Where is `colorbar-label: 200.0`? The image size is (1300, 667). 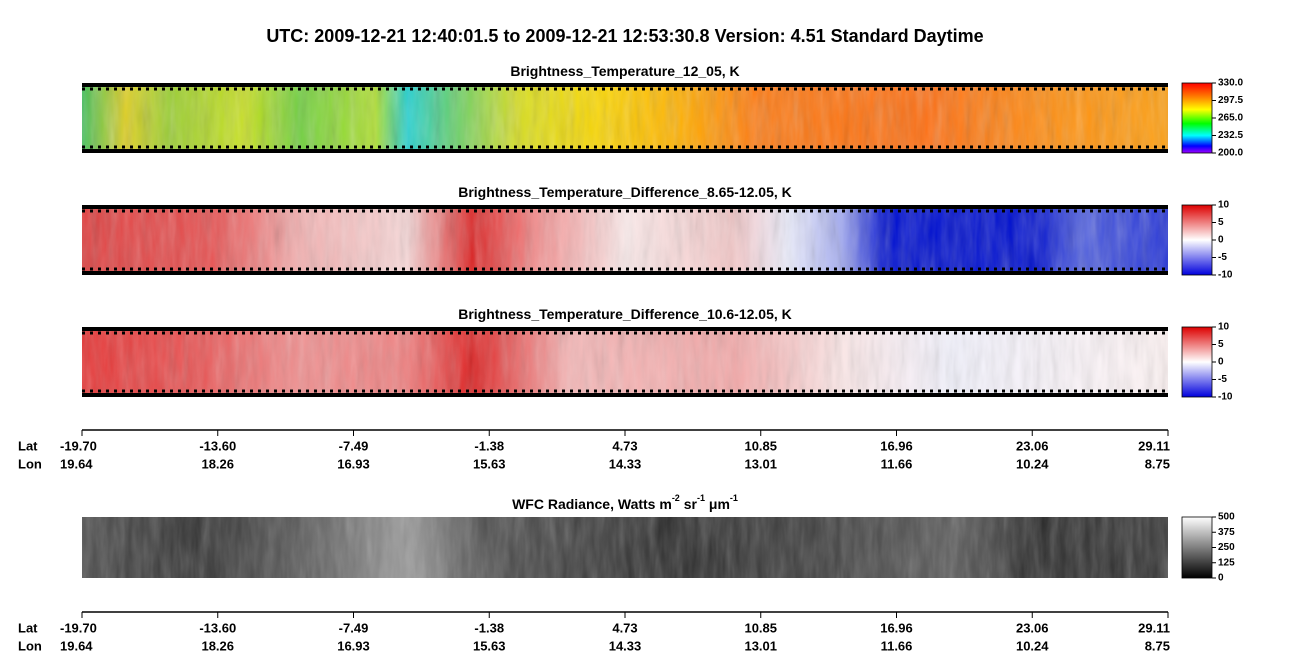
colorbar-label: 200.0 is located at coordinates (1230, 153).